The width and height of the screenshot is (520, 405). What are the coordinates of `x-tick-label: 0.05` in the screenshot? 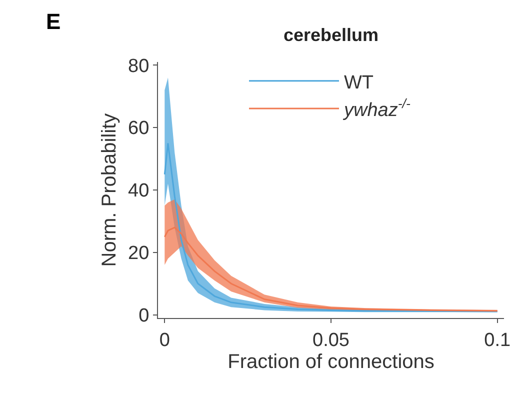 It's located at (331, 340).